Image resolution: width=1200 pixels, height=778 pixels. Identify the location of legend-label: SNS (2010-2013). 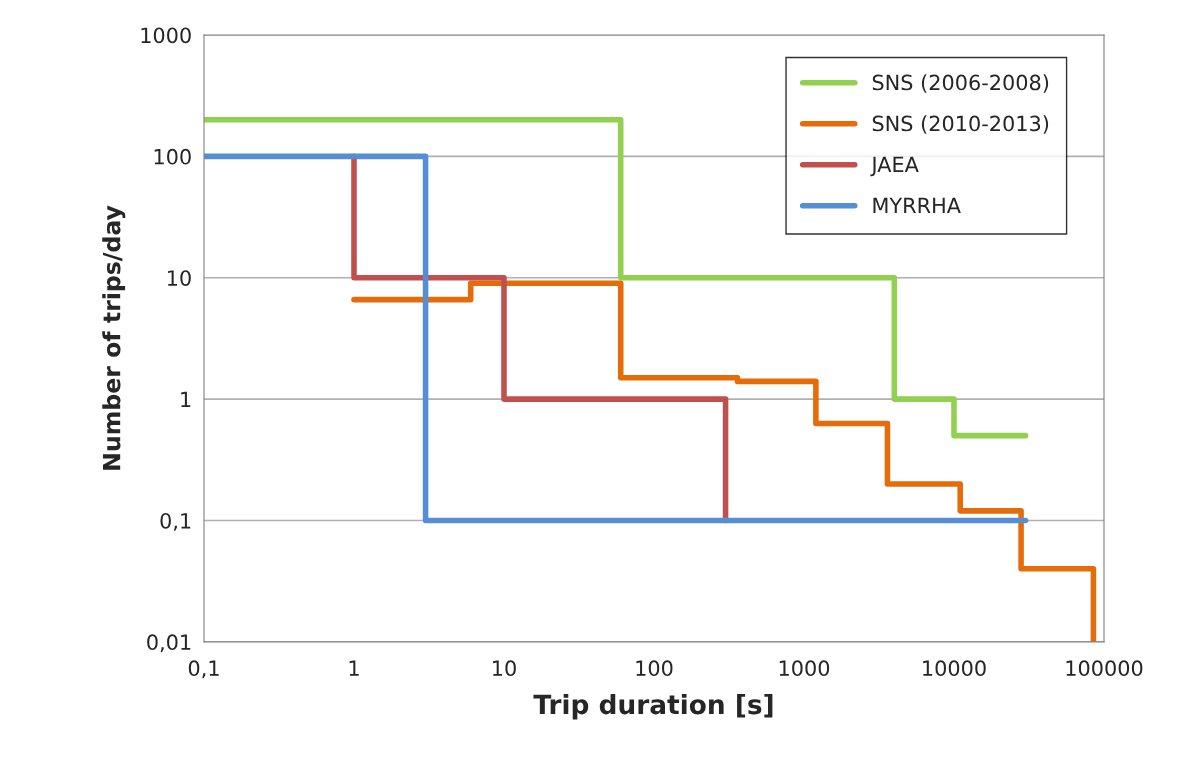
(960, 124).